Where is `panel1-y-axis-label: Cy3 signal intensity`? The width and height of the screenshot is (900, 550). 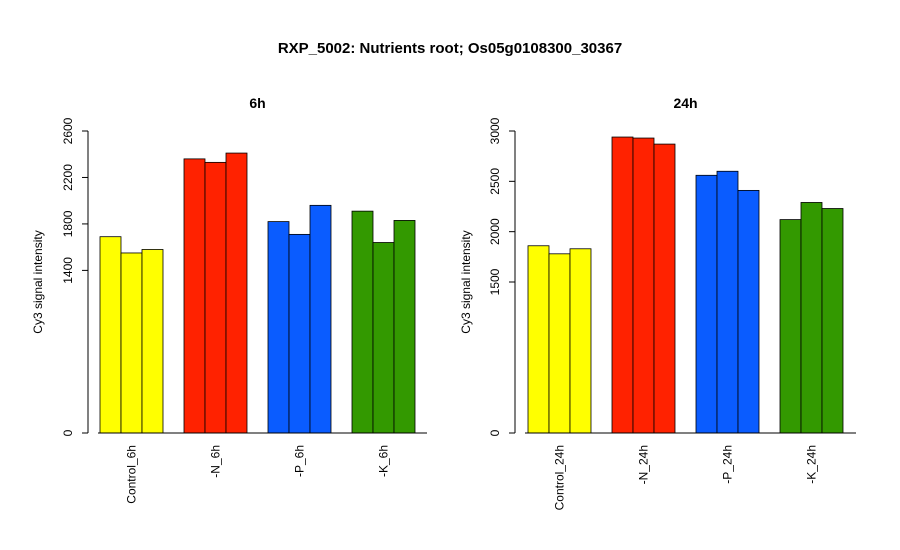
panel1-y-axis-label: Cy3 signal intensity is located at coordinates (38, 281).